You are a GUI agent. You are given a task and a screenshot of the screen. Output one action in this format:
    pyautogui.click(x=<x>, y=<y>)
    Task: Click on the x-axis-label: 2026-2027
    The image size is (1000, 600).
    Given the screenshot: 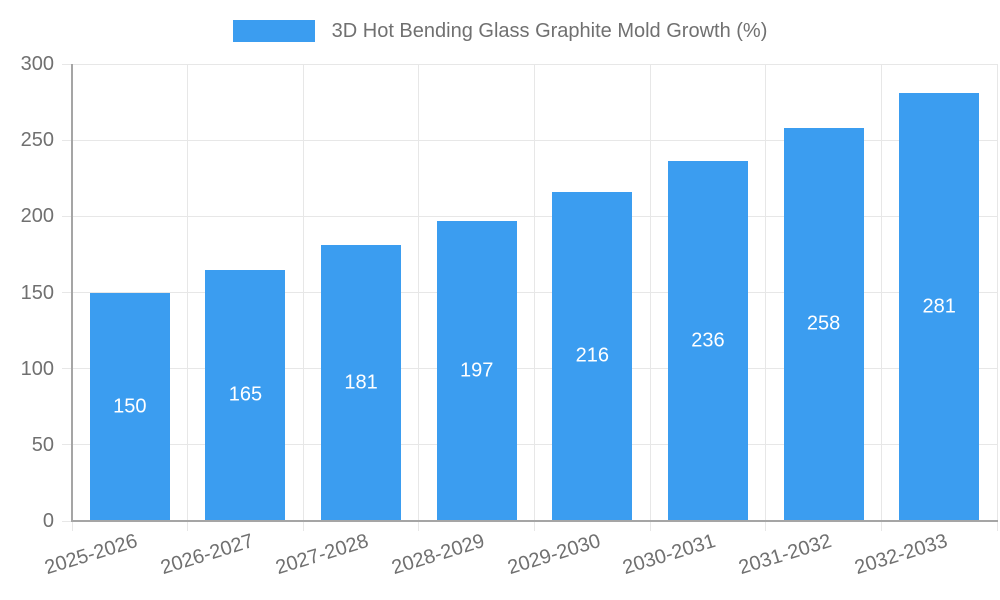 What is the action you would take?
    pyautogui.click(x=206, y=555)
    